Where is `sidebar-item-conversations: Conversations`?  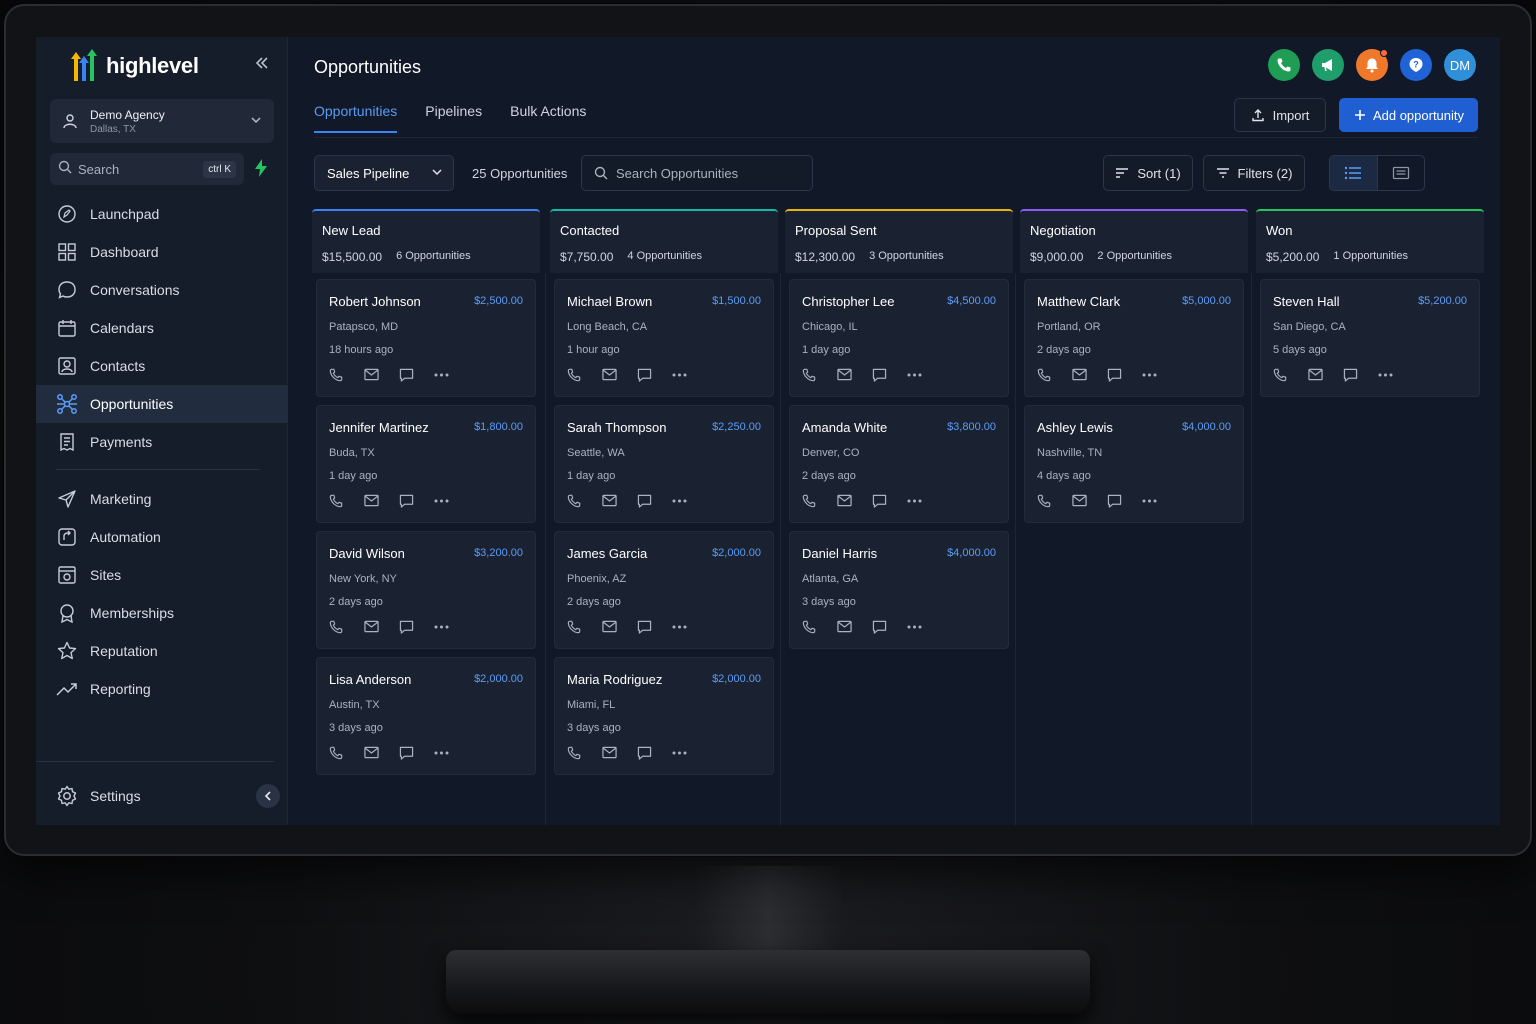 sidebar-item-conversations: Conversations is located at coordinates (162, 290).